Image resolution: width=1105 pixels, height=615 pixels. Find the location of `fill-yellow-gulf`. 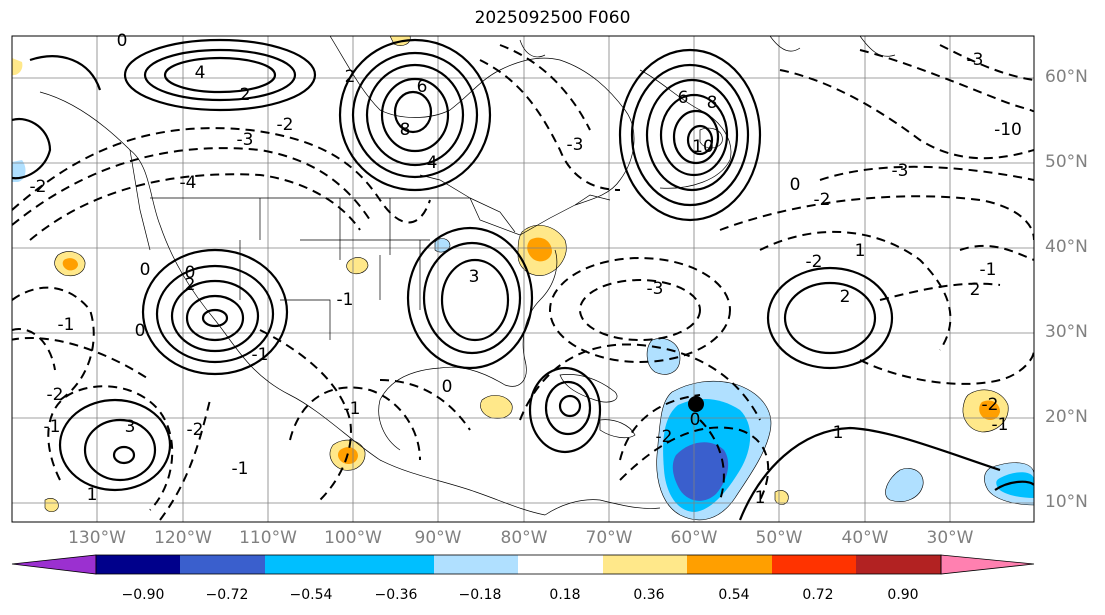

fill-yellow-gulf is located at coordinates (496, 407).